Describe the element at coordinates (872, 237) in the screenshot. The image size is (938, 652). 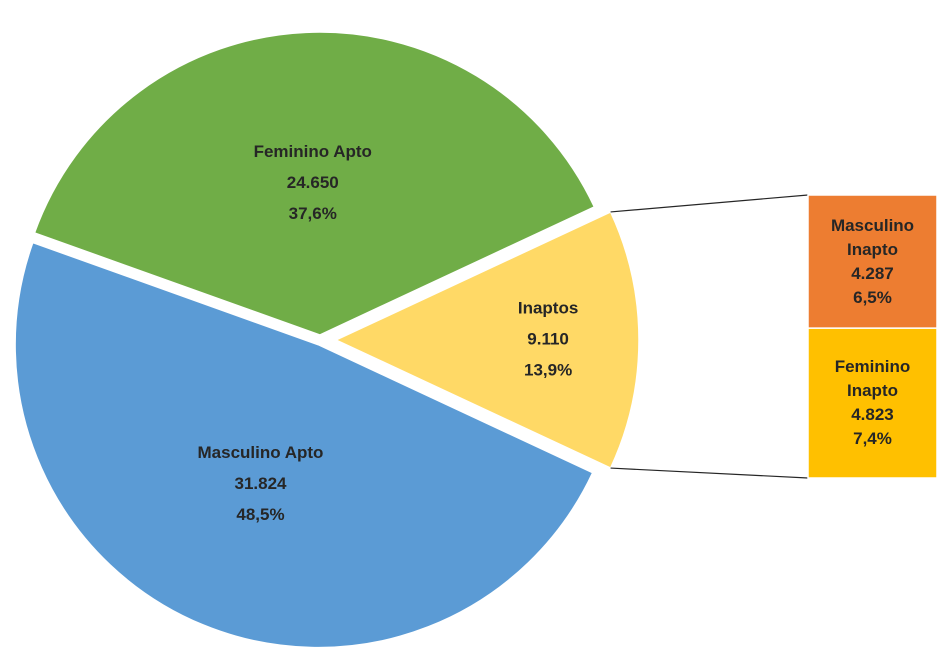
I see `bar-category: Masculino Inapto` at that location.